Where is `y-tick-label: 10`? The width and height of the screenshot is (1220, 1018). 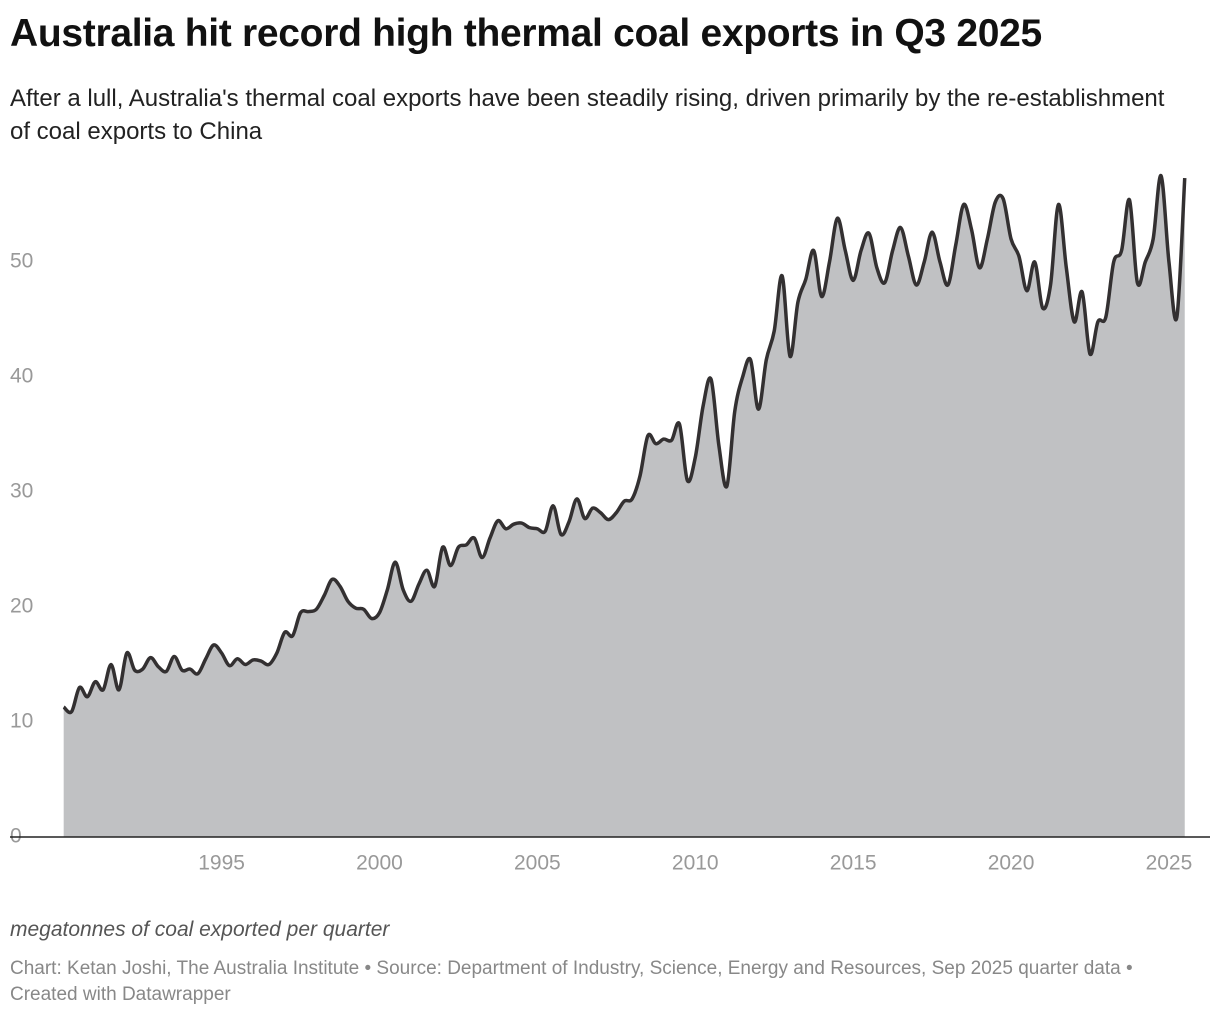
y-tick-label: 10 is located at coordinates (21, 721).